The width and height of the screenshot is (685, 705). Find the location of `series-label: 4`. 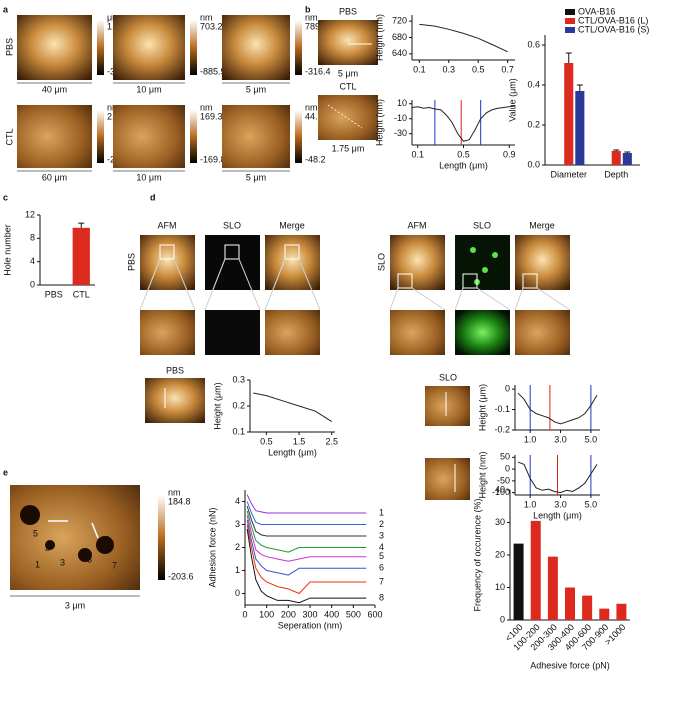

series-label: 4 is located at coordinates (381, 547).